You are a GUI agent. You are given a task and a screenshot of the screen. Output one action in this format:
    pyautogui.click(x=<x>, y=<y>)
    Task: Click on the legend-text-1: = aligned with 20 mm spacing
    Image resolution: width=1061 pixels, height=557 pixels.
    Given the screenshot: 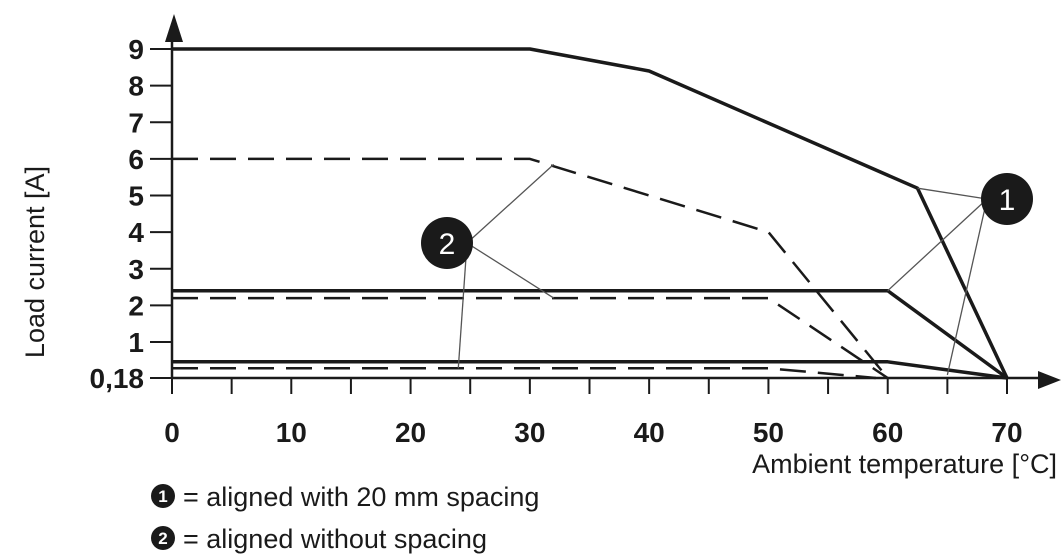 What is the action you would take?
    pyautogui.click(x=361, y=497)
    